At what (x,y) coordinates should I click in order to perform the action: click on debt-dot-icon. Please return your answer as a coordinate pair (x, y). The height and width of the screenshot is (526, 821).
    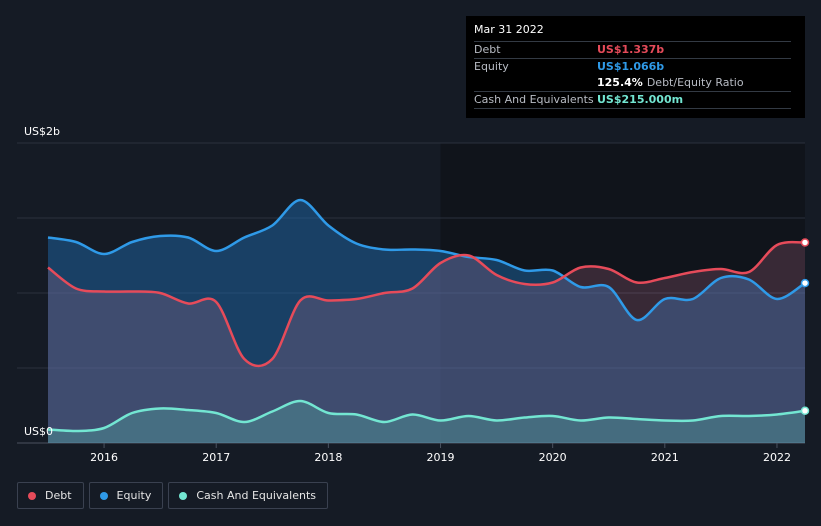
    Looking at the image, I should click on (32, 495).